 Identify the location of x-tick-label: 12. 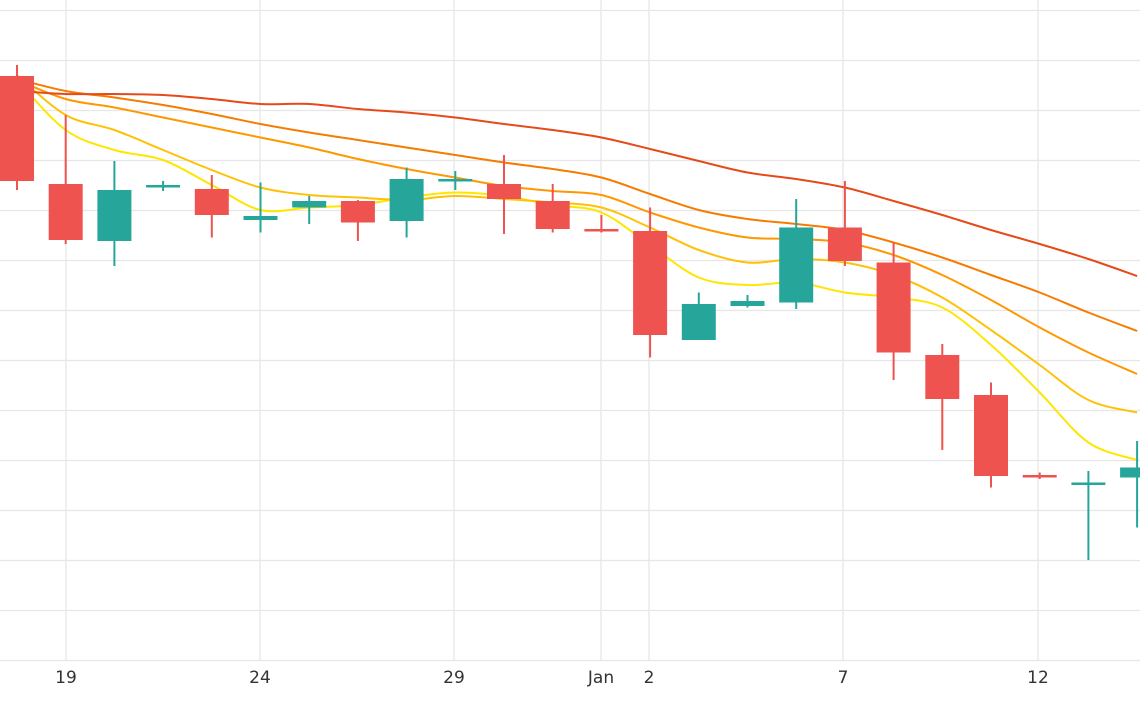
(1038, 678).